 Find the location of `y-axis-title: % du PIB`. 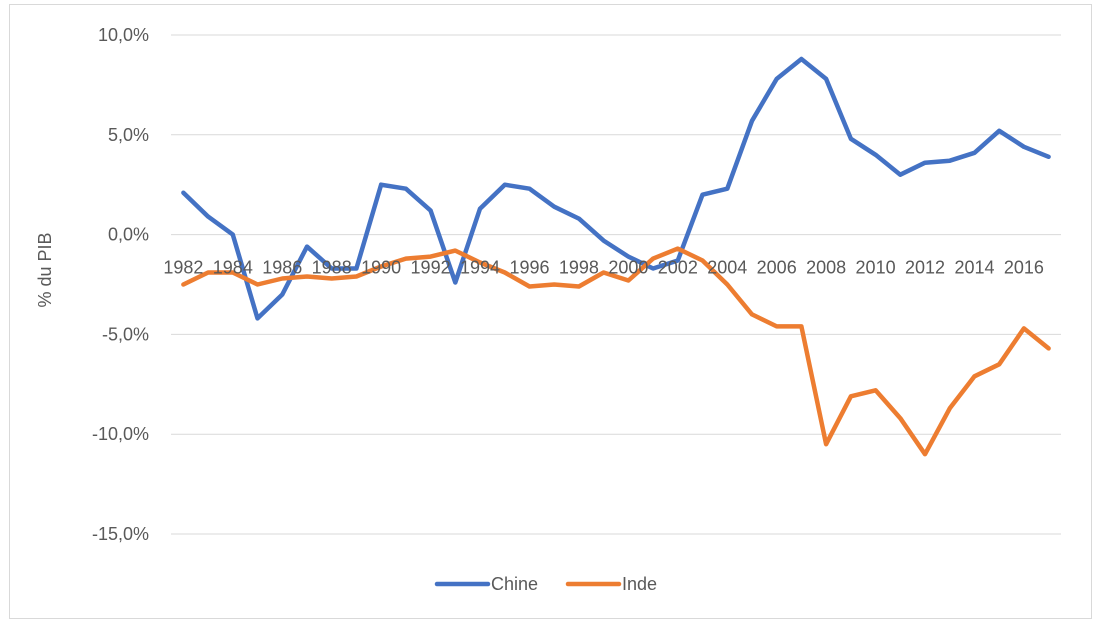

y-axis-title: % du PIB is located at coordinates (45, 269).